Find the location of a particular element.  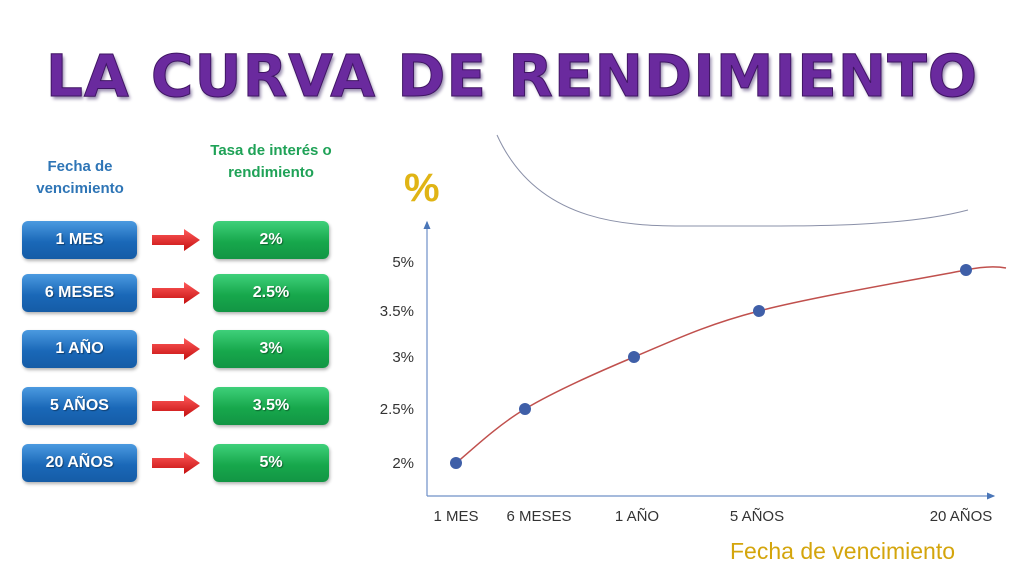

y-tick-label: 3% is located at coordinates (403, 357).